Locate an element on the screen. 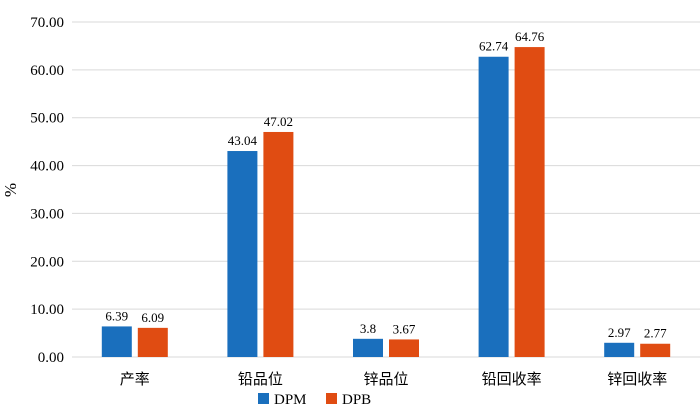  y-axis-ticks: 0.00 10.00 20.00 30.00 40.00 50.00 60.00 70.00 is located at coordinates (47, 190).